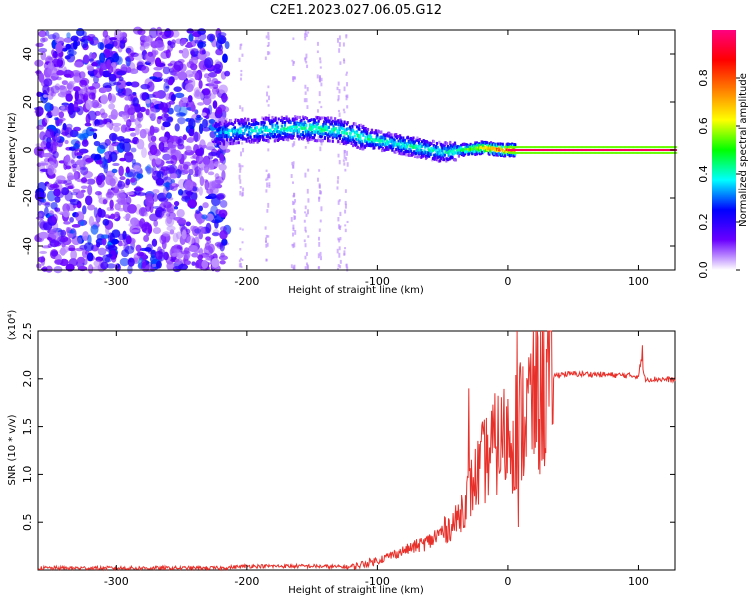 The width and height of the screenshot is (750, 600). I want to click on x-tick-label: 0, so click(507, 281).